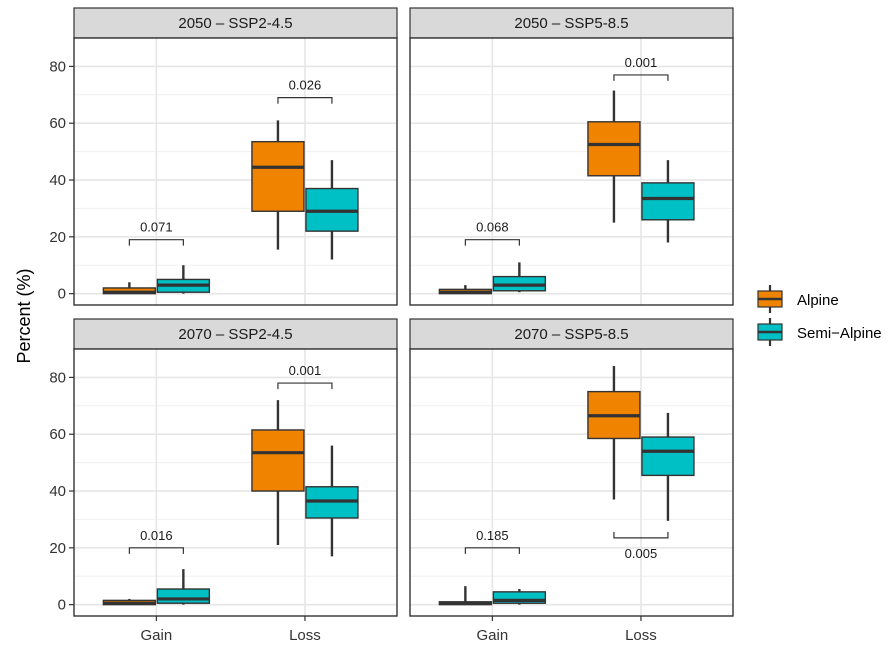  What do you see at coordinates (156, 535) in the screenshot?
I see `p-value-label: 0.016` at bounding box center [156, 535].